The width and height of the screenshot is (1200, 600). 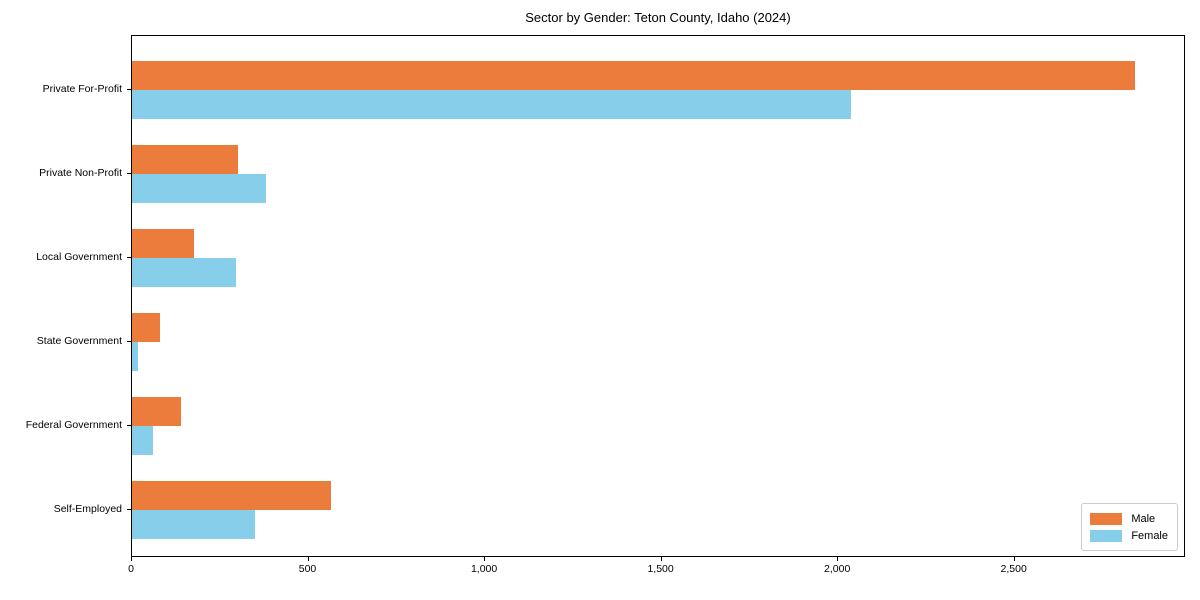 What do you see at coordinates (1129, 535) in the screenshot?
I see `legend-item-female: Female` at bounding box center [1129, 535].